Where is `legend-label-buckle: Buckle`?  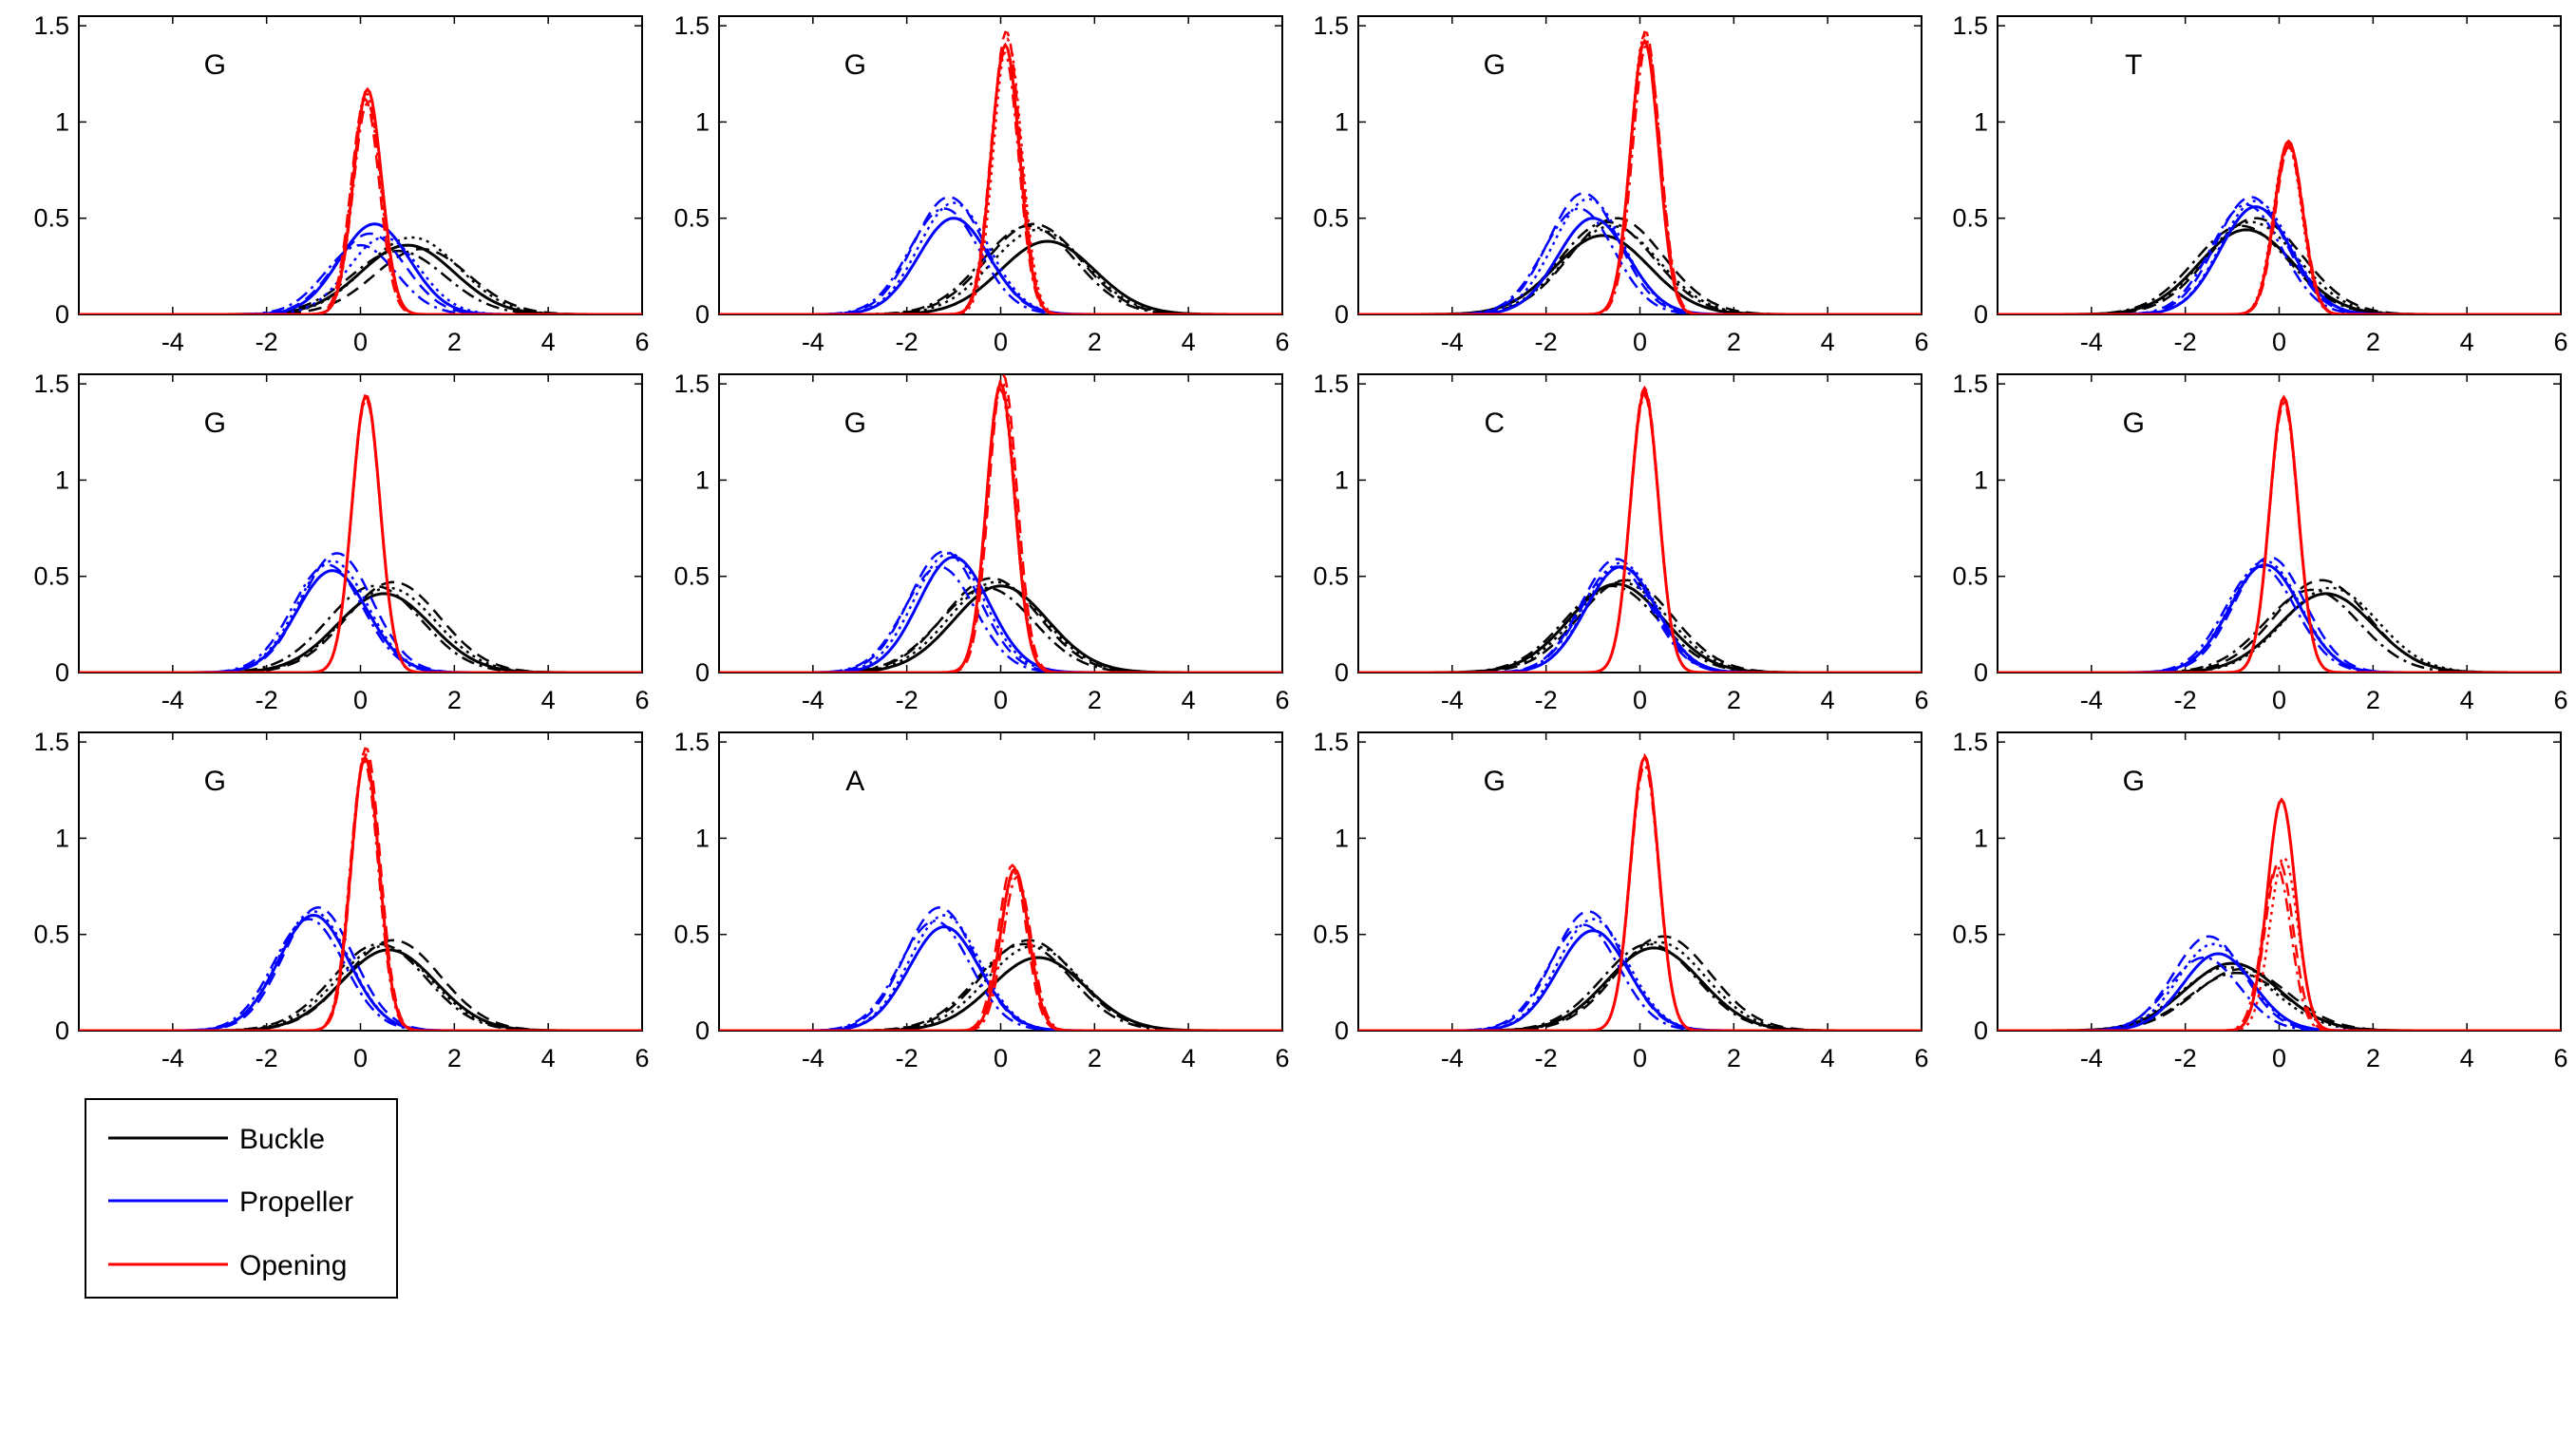
legend-label-buckle: Buckle is located at coordinates (282, 1139).